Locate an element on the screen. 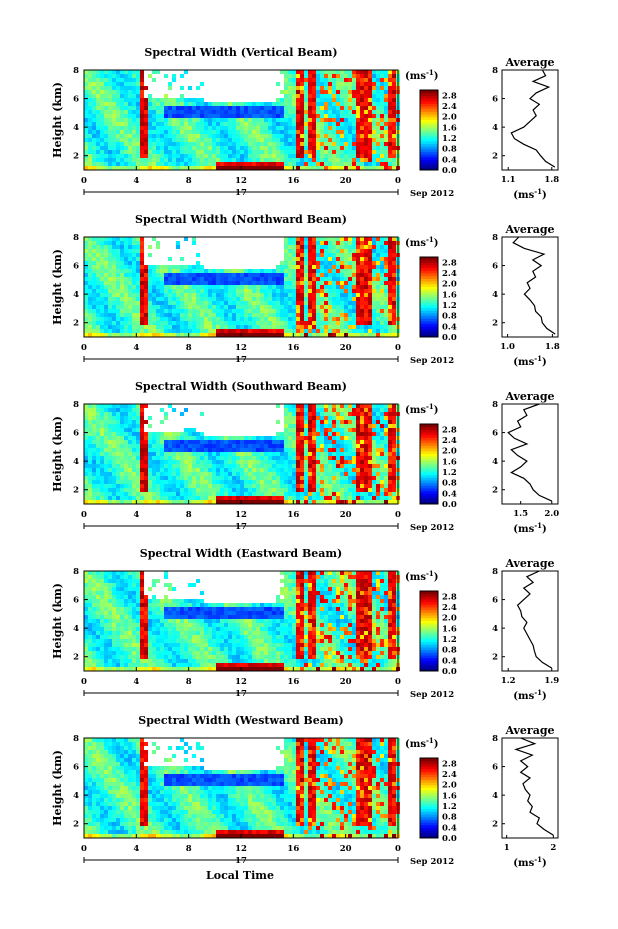 The image size is (618, 929). profile-y-tick-label: 4 is located at coordinates (495, 128).